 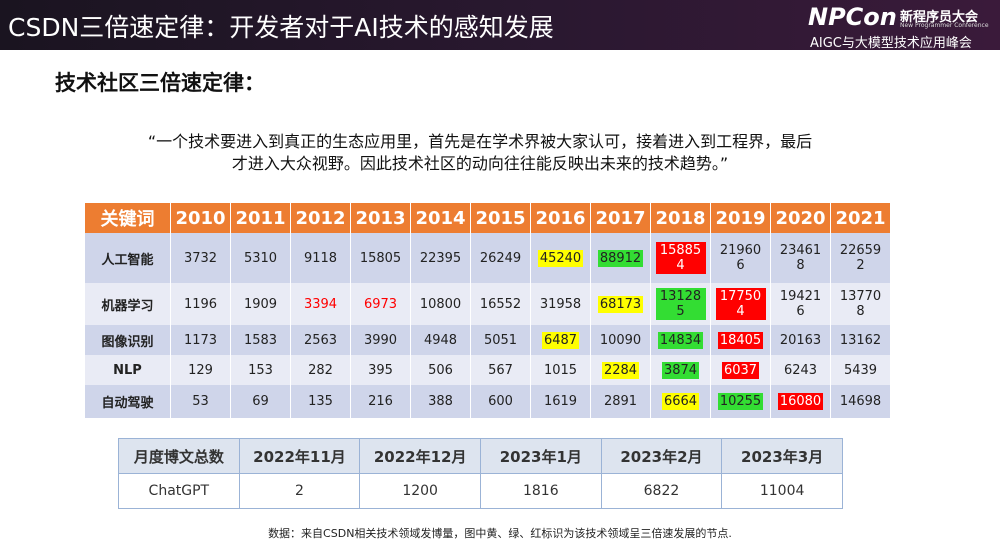 I want to click on cell: 282, so click(x=320, y=370).